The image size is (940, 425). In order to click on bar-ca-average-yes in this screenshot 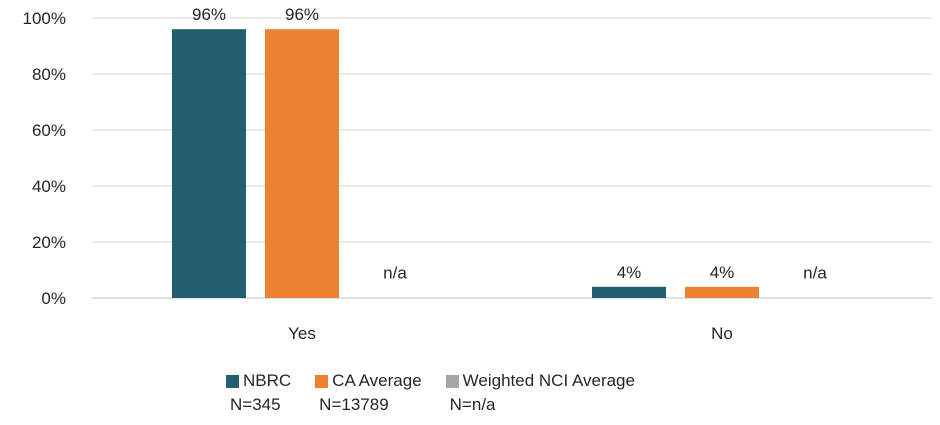, I will do `click(302, 163)`.